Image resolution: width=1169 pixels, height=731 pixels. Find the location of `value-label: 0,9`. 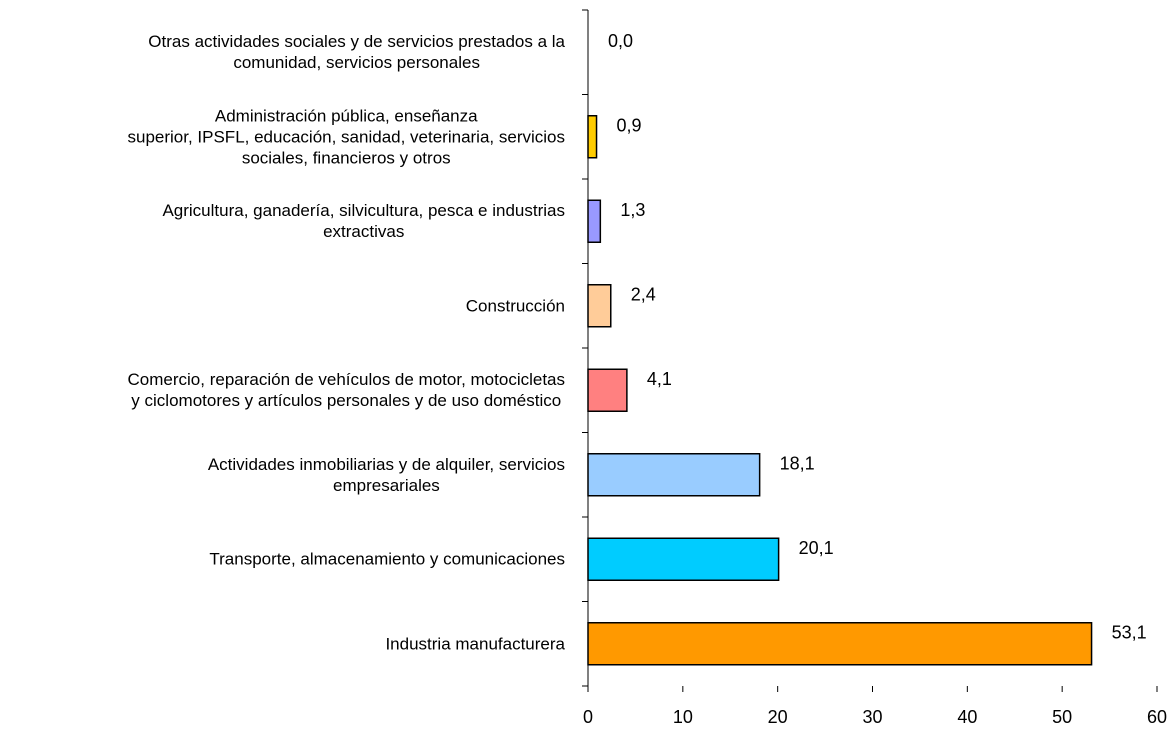

value-label: 0,9 is located at coordinates (629, 126).